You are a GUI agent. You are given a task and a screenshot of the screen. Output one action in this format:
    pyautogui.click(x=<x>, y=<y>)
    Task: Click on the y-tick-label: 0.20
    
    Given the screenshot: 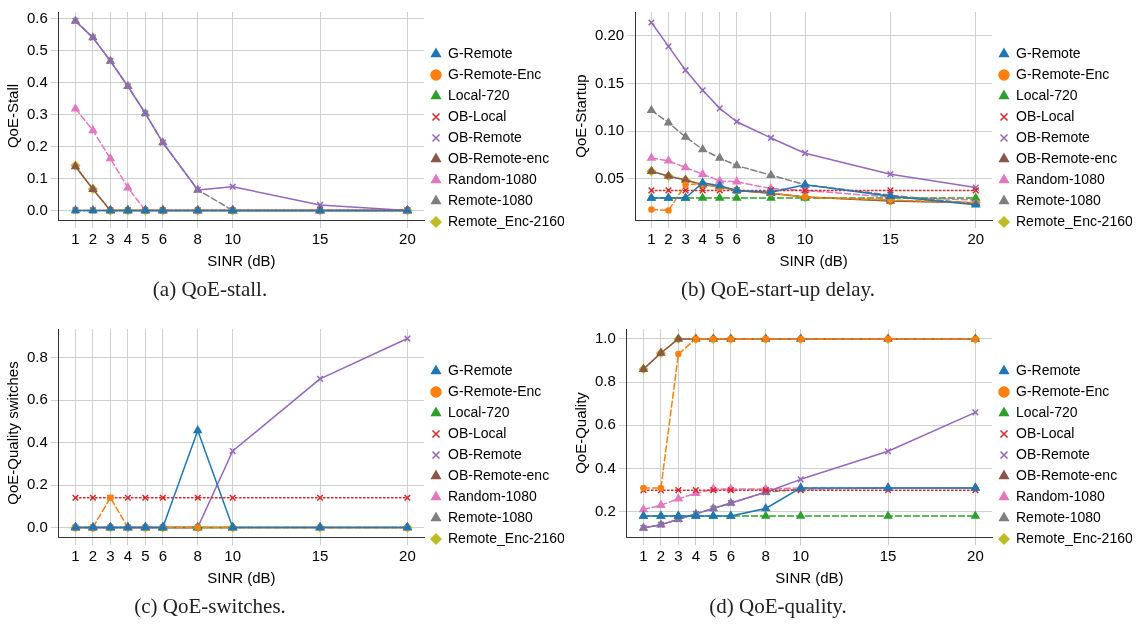 What is the action you would take?
    pyautogui.click(x=609, y=34)
    